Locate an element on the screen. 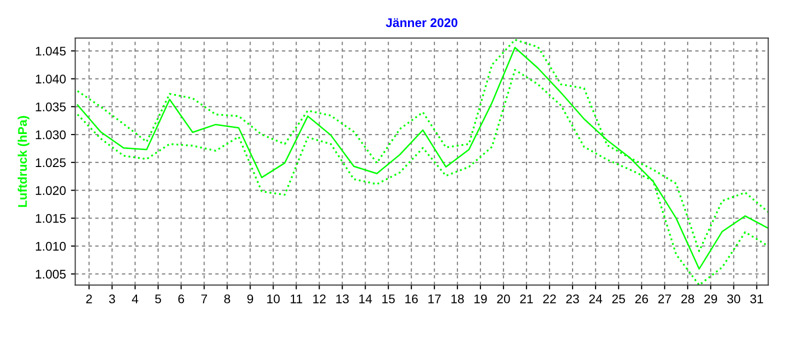 The height and width of the screenshot is (337, 792). x-tick-label: 21 is located at coordinates (526, 299).